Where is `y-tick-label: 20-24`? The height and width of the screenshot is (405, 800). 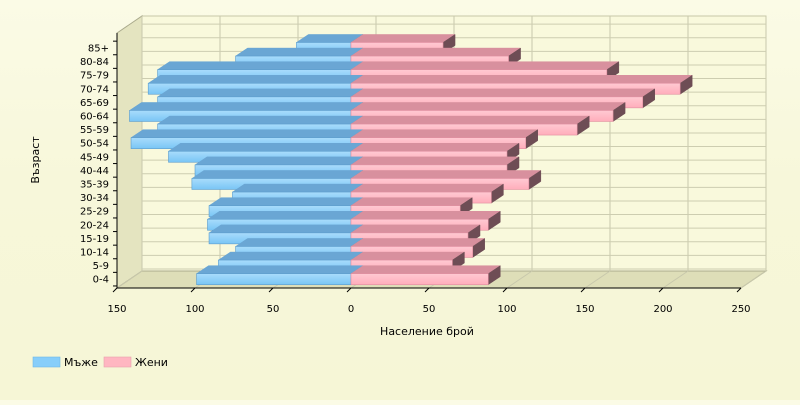
y-tick-label: 20-24 is located at coordinates (94, 225).